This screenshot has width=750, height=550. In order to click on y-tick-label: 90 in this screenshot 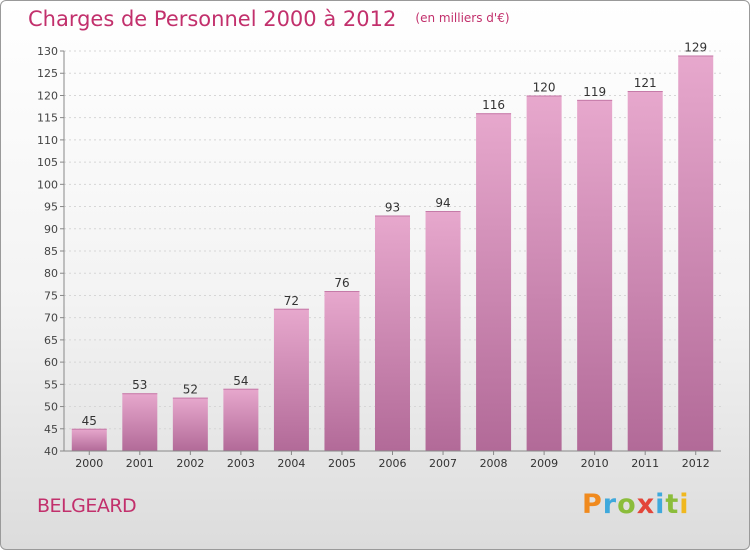, I will do `click(51, 229)`.